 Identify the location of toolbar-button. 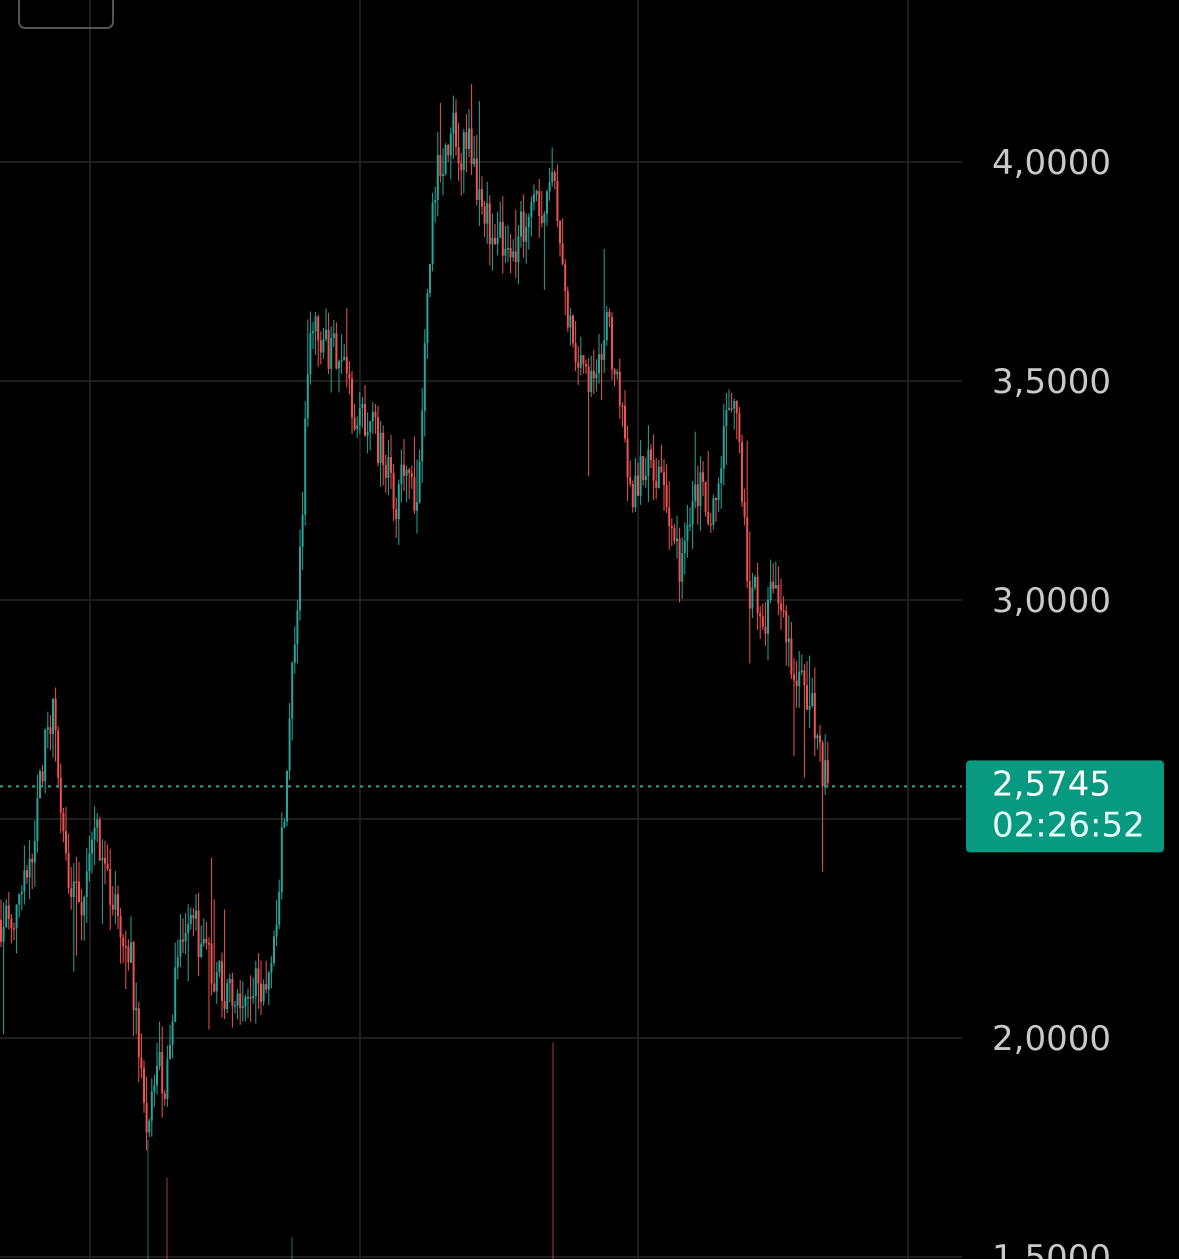
(66, 14).